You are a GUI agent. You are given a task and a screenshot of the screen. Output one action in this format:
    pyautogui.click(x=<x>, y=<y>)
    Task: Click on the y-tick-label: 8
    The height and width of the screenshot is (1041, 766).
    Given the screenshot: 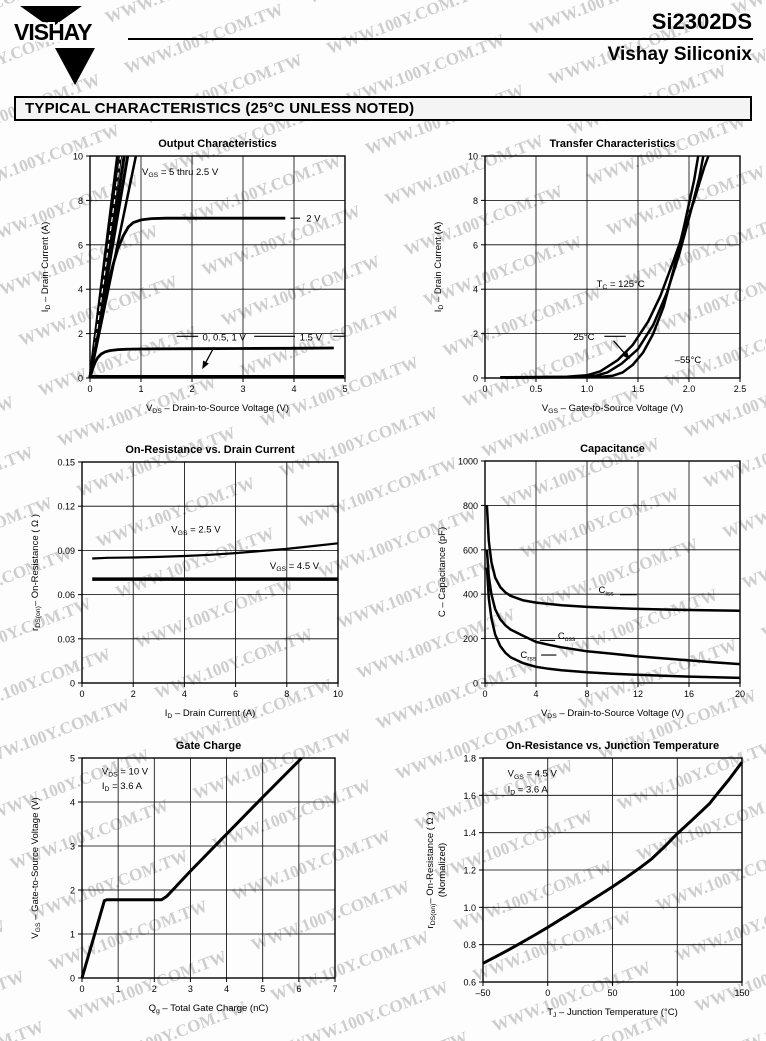 What is the action you would take?
    pyautogui.click(x=475, y=201)
    